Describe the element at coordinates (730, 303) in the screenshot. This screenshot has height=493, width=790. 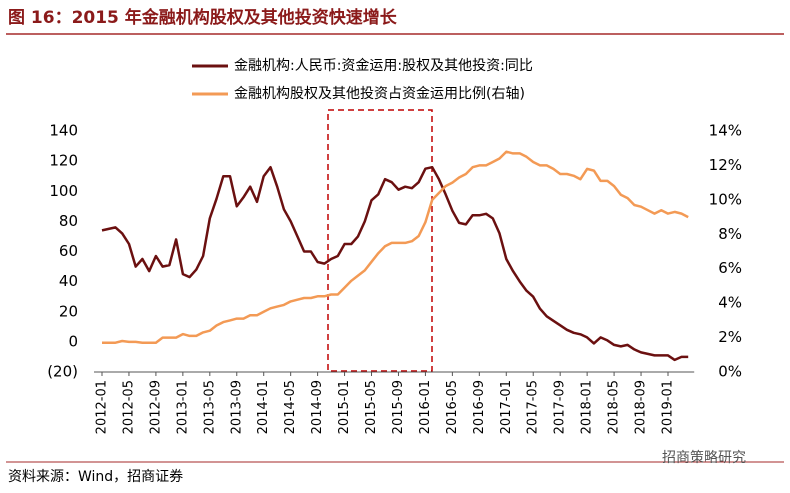
I see `y2-tick-label: 4%` at that location.